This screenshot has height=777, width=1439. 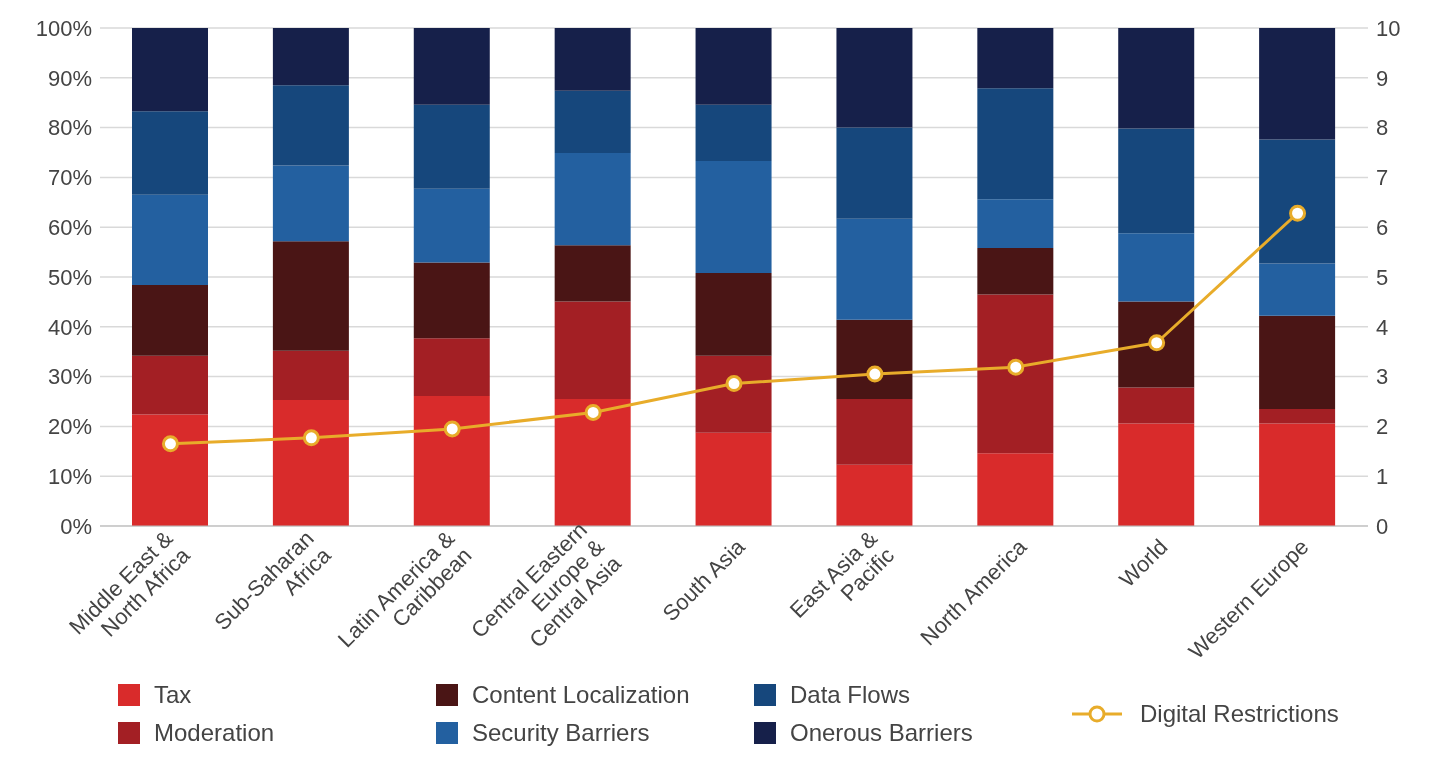 What do you see at coordinates (1382, 526) in the screenshot?
I see `y2-tick-label: 0` at bounding box center [1382, 526].